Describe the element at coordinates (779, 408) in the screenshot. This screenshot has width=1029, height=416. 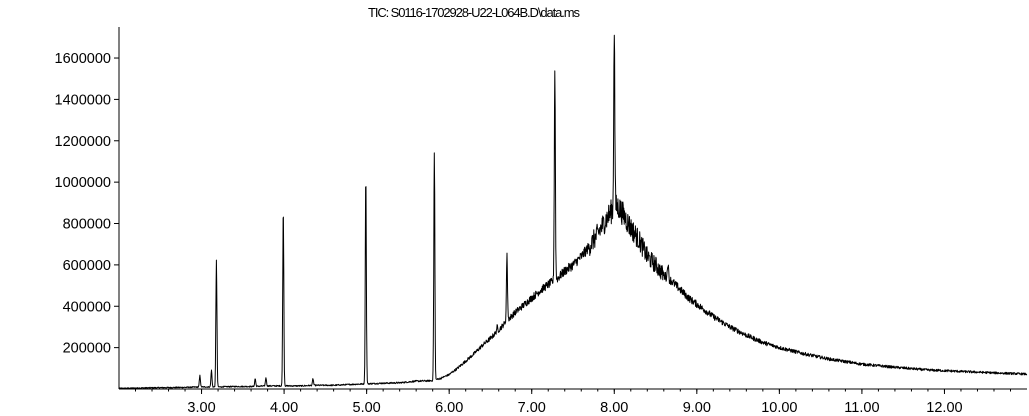
I see `x-tick-label: 10.00` at that location.